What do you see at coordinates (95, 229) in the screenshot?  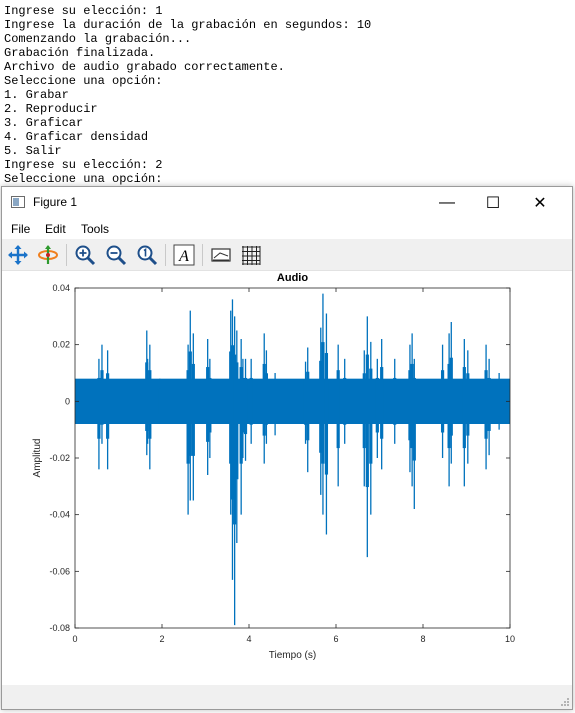 I see `menu-tools: Tools` at bounding box center [95, 229].